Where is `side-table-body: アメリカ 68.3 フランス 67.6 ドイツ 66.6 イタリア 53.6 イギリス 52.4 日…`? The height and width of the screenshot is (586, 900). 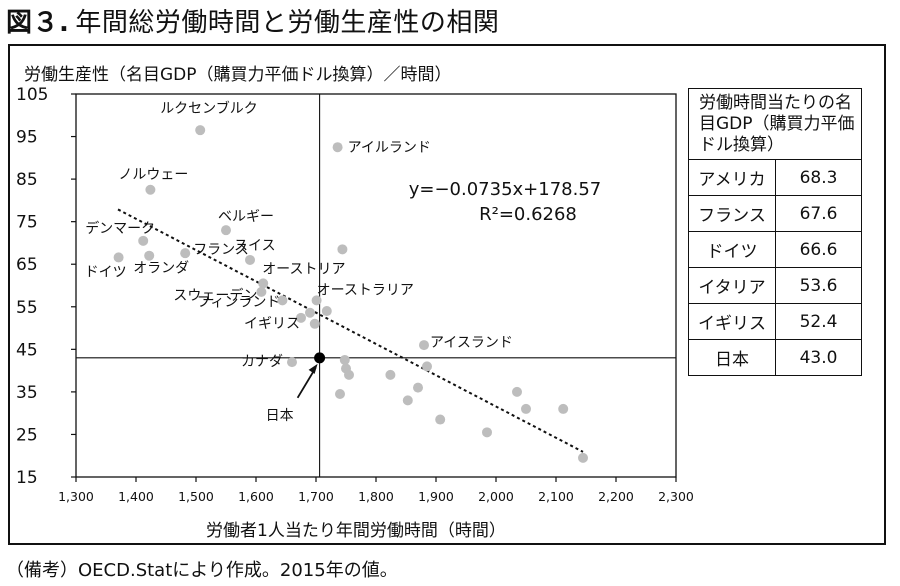
side-table-body: アメリカ 68.3 フランス 67.6 ドイツ 66.6 イタリア 53.6 イギリス 52.4 日… is located at coordinates (775, 267).